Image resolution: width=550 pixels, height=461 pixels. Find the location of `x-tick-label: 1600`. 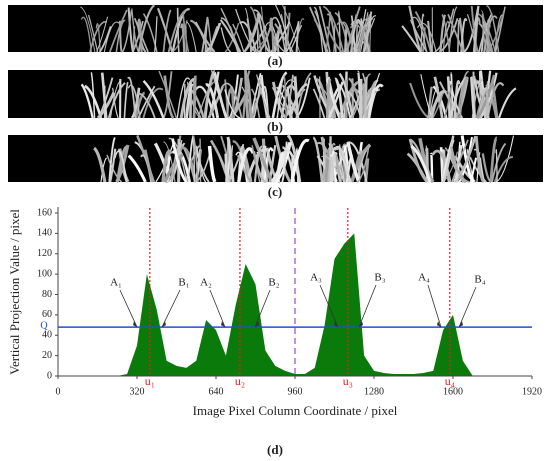

x-tick-label: 1600 is located at coordinates (453, 391).